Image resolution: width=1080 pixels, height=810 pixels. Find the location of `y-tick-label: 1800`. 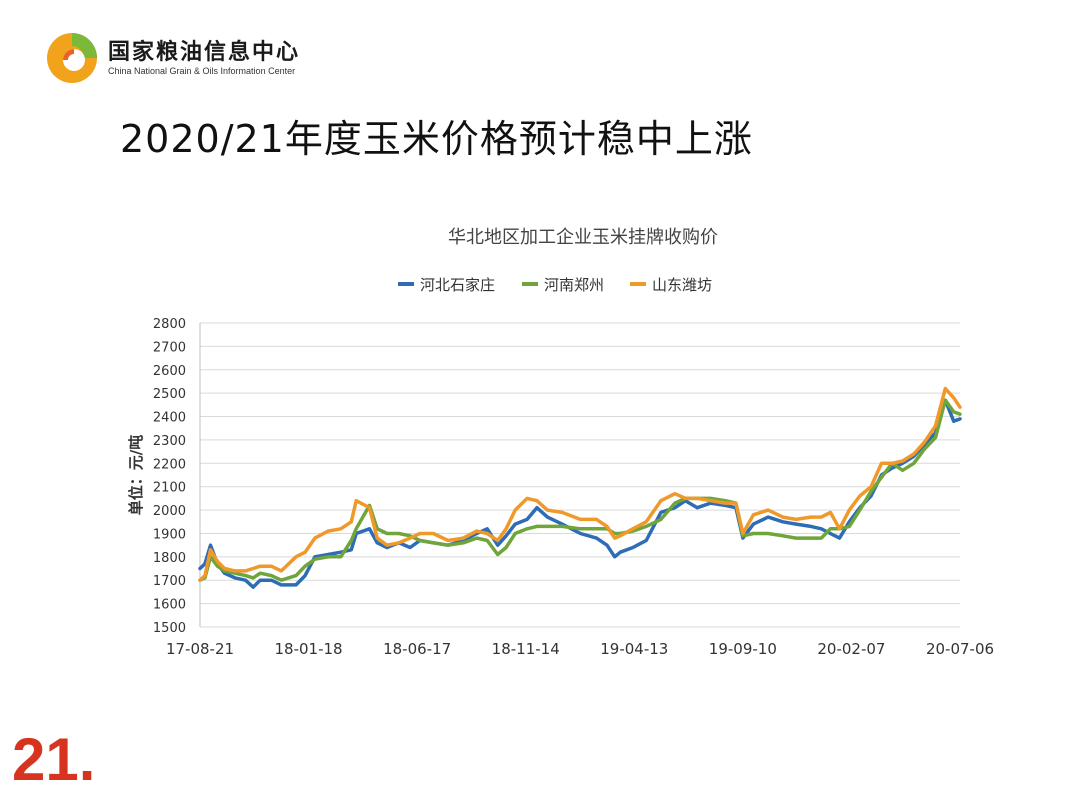

y-tick-label: 1800 is located at coordinates (169, 558).